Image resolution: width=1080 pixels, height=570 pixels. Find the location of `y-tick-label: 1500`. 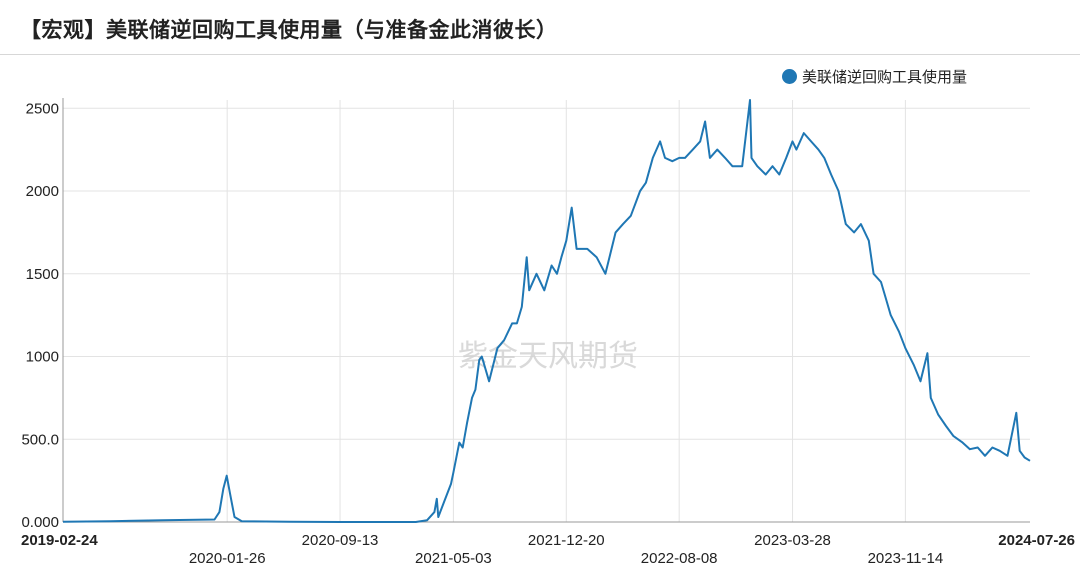

y-tick-label: 1500 is located at coordinates (42, 274).